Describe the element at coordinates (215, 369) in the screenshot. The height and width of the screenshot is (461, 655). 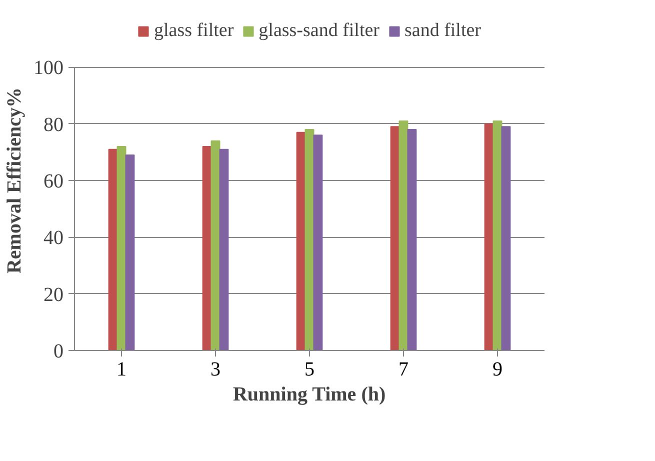
I see `x-tick-label: 3` at that location.